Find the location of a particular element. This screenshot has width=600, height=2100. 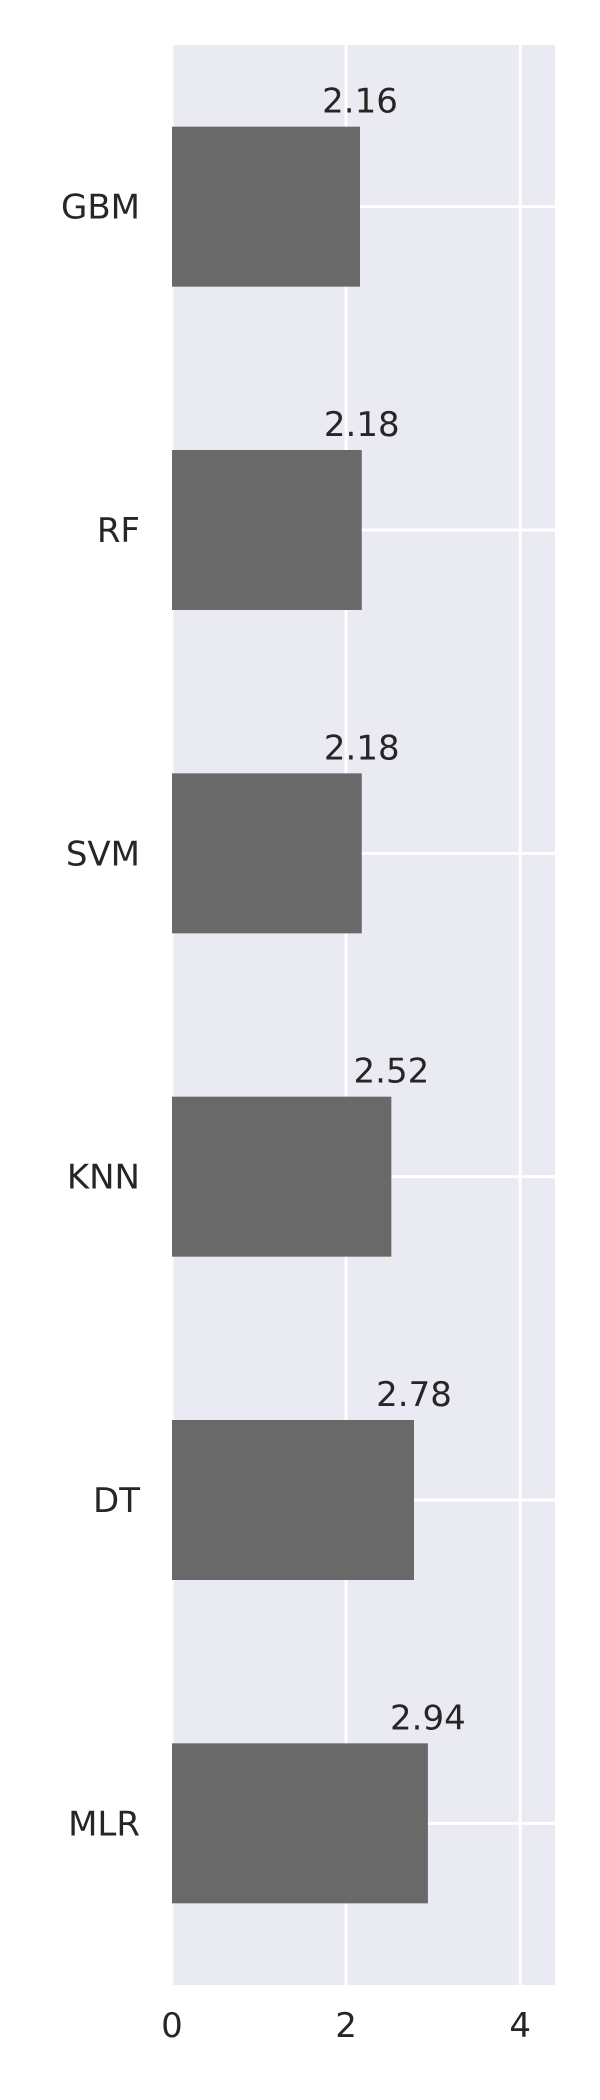

bar-mlr is located at coordinates (300, 1823).